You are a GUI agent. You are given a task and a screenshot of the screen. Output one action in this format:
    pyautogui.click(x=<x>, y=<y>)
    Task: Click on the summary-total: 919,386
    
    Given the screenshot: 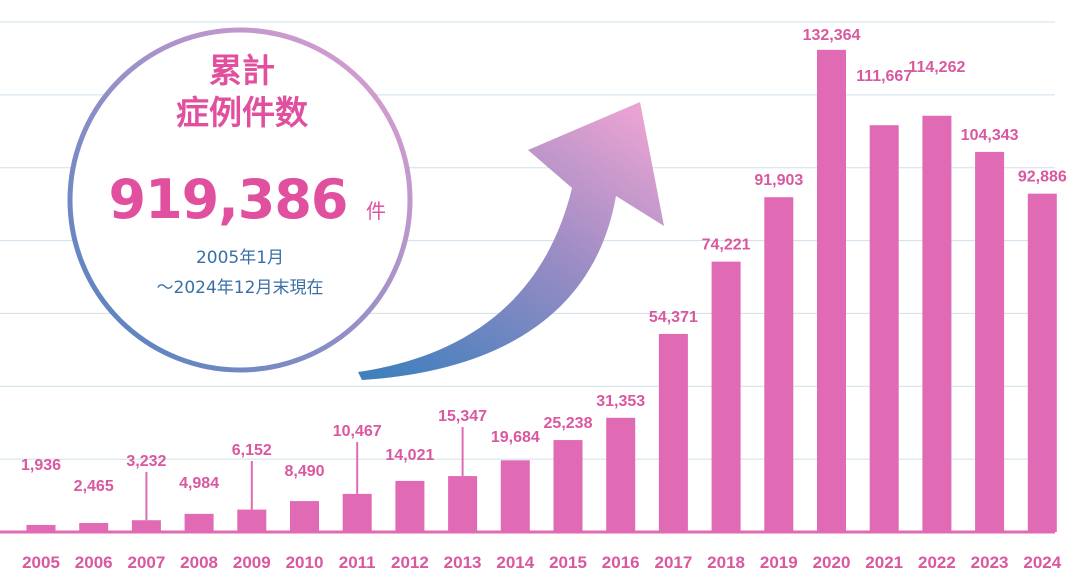 What is the action you would take?
    pyautogui.click(x=228, y=199)
    